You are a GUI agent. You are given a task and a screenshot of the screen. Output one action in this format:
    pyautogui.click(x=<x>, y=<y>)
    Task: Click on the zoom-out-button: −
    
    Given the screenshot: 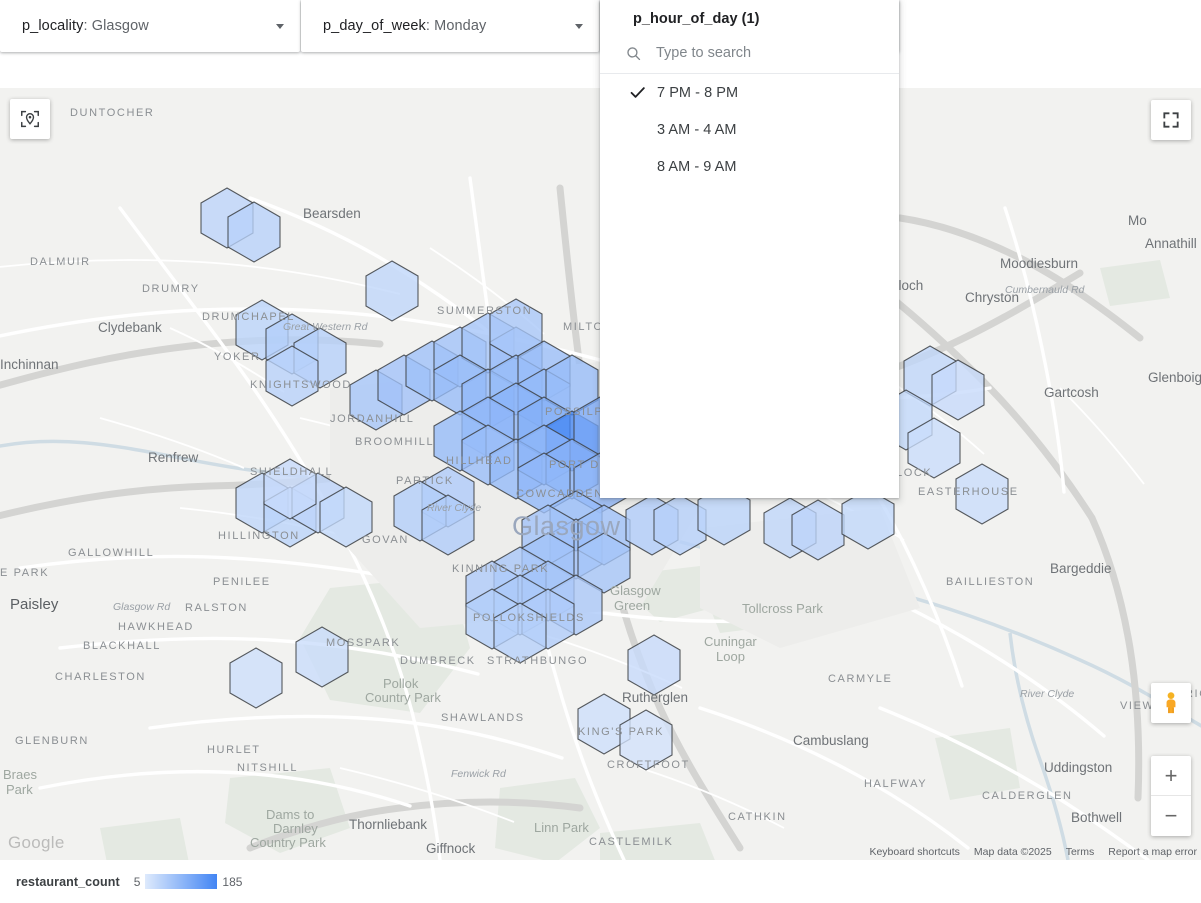 What is the action you would take?
    pyautogui.click(x=1171, y=816)
    